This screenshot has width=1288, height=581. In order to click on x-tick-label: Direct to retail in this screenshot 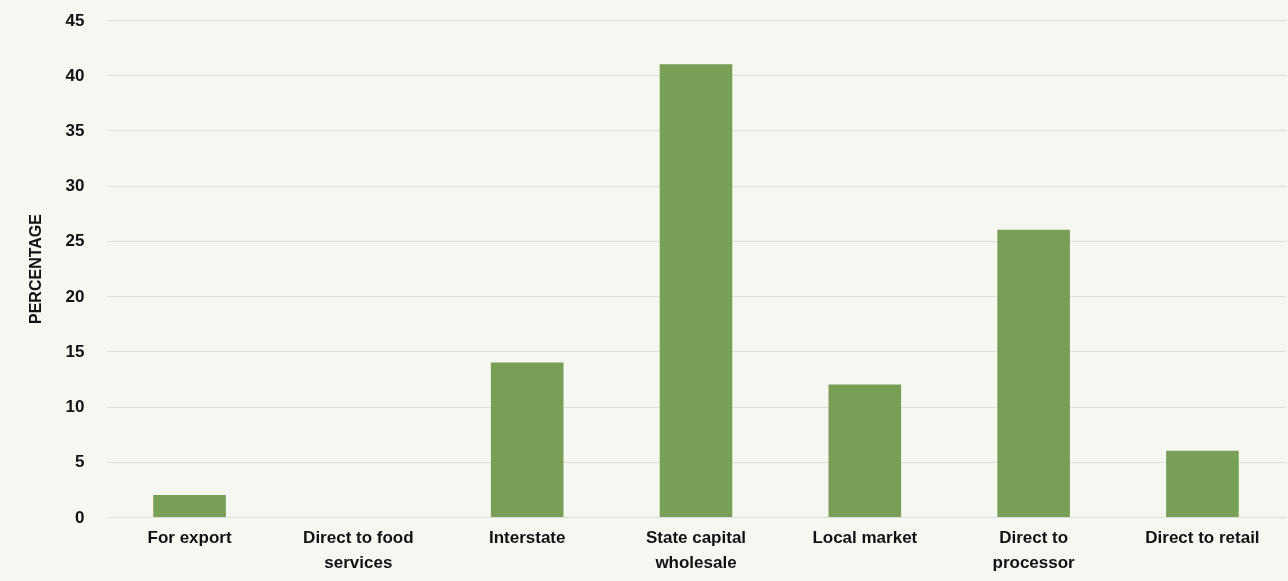, I will do `click(1202, 537)`.